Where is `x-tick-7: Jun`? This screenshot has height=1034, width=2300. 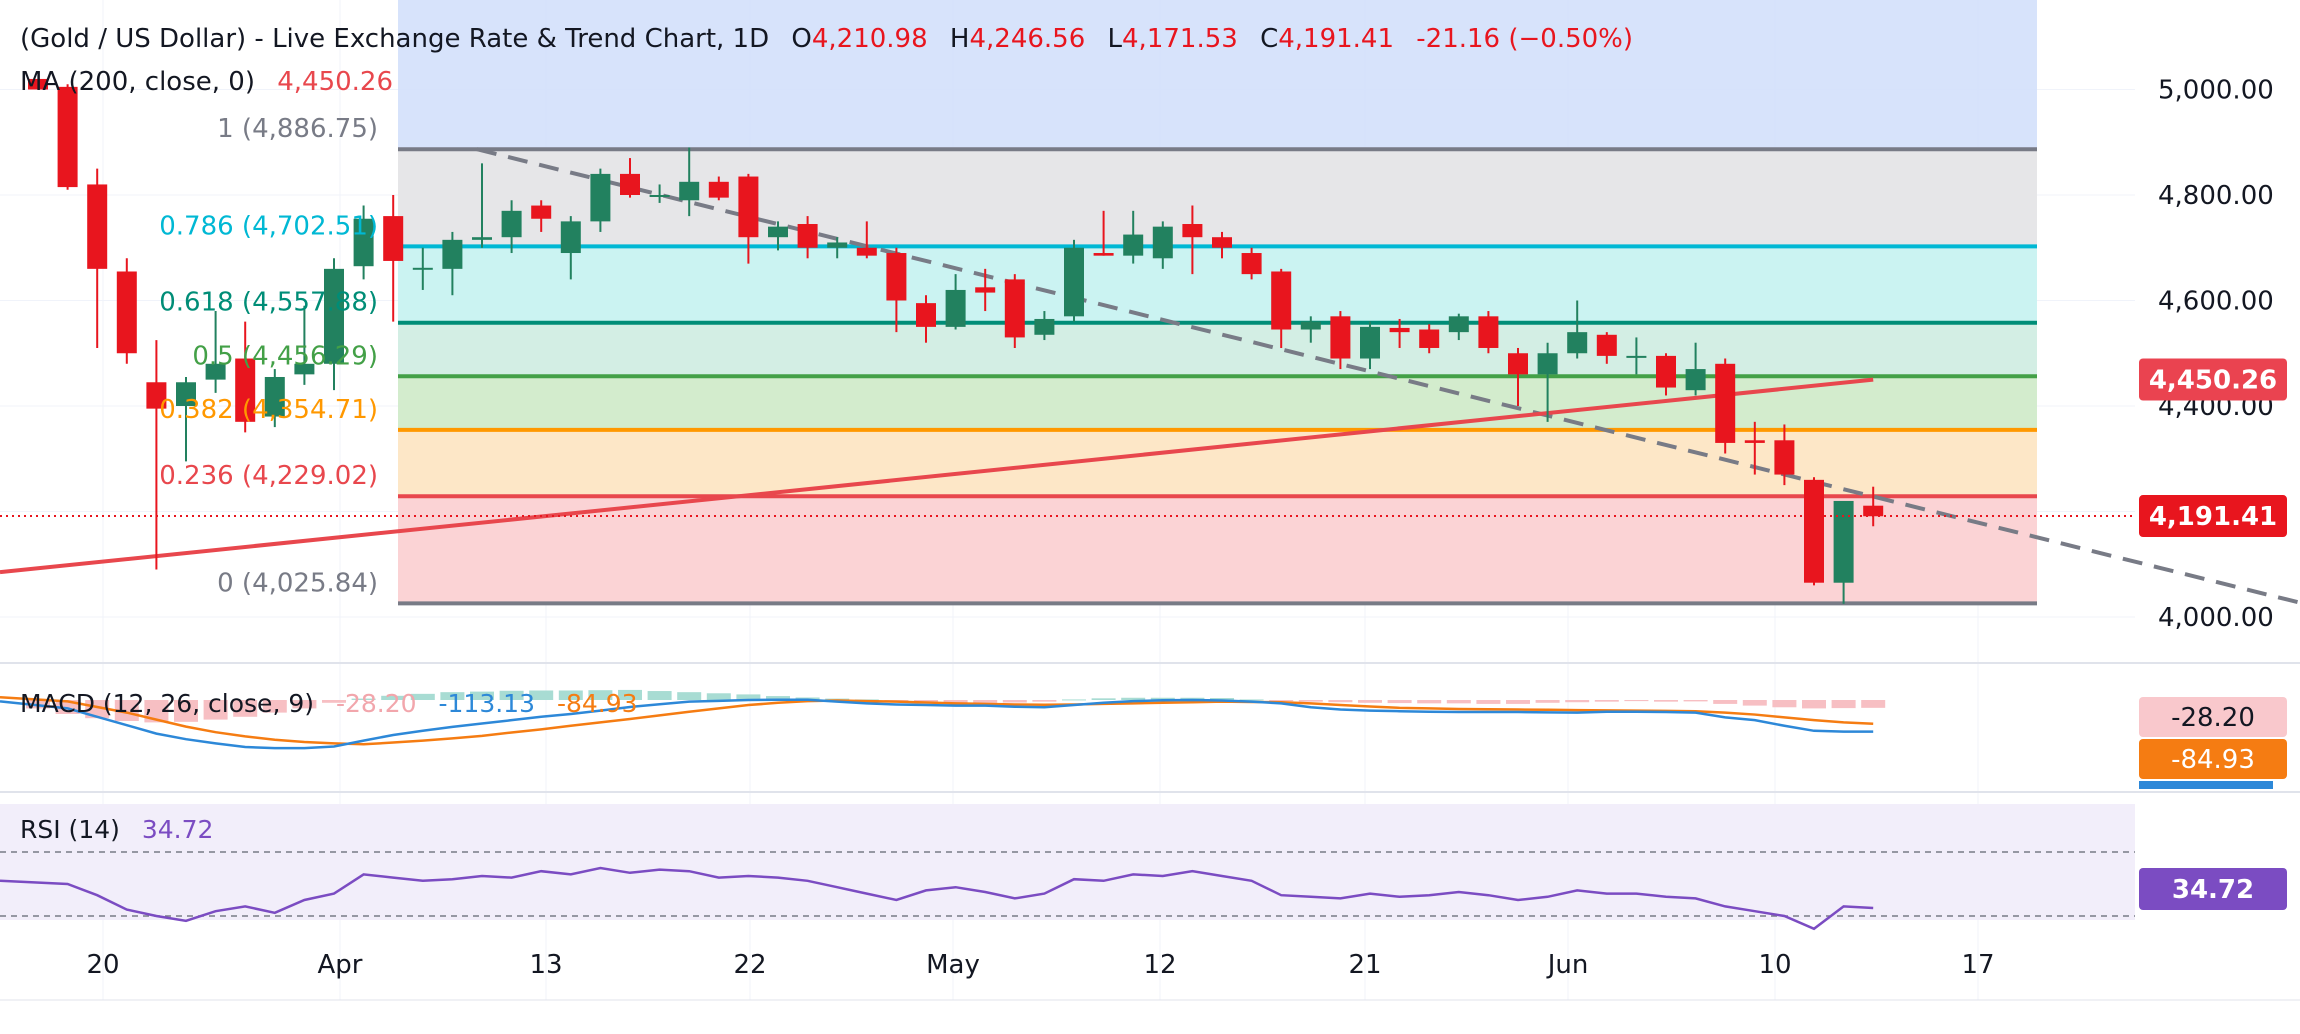
x-tick-7: Jun is located at coordinates (1567, 965).